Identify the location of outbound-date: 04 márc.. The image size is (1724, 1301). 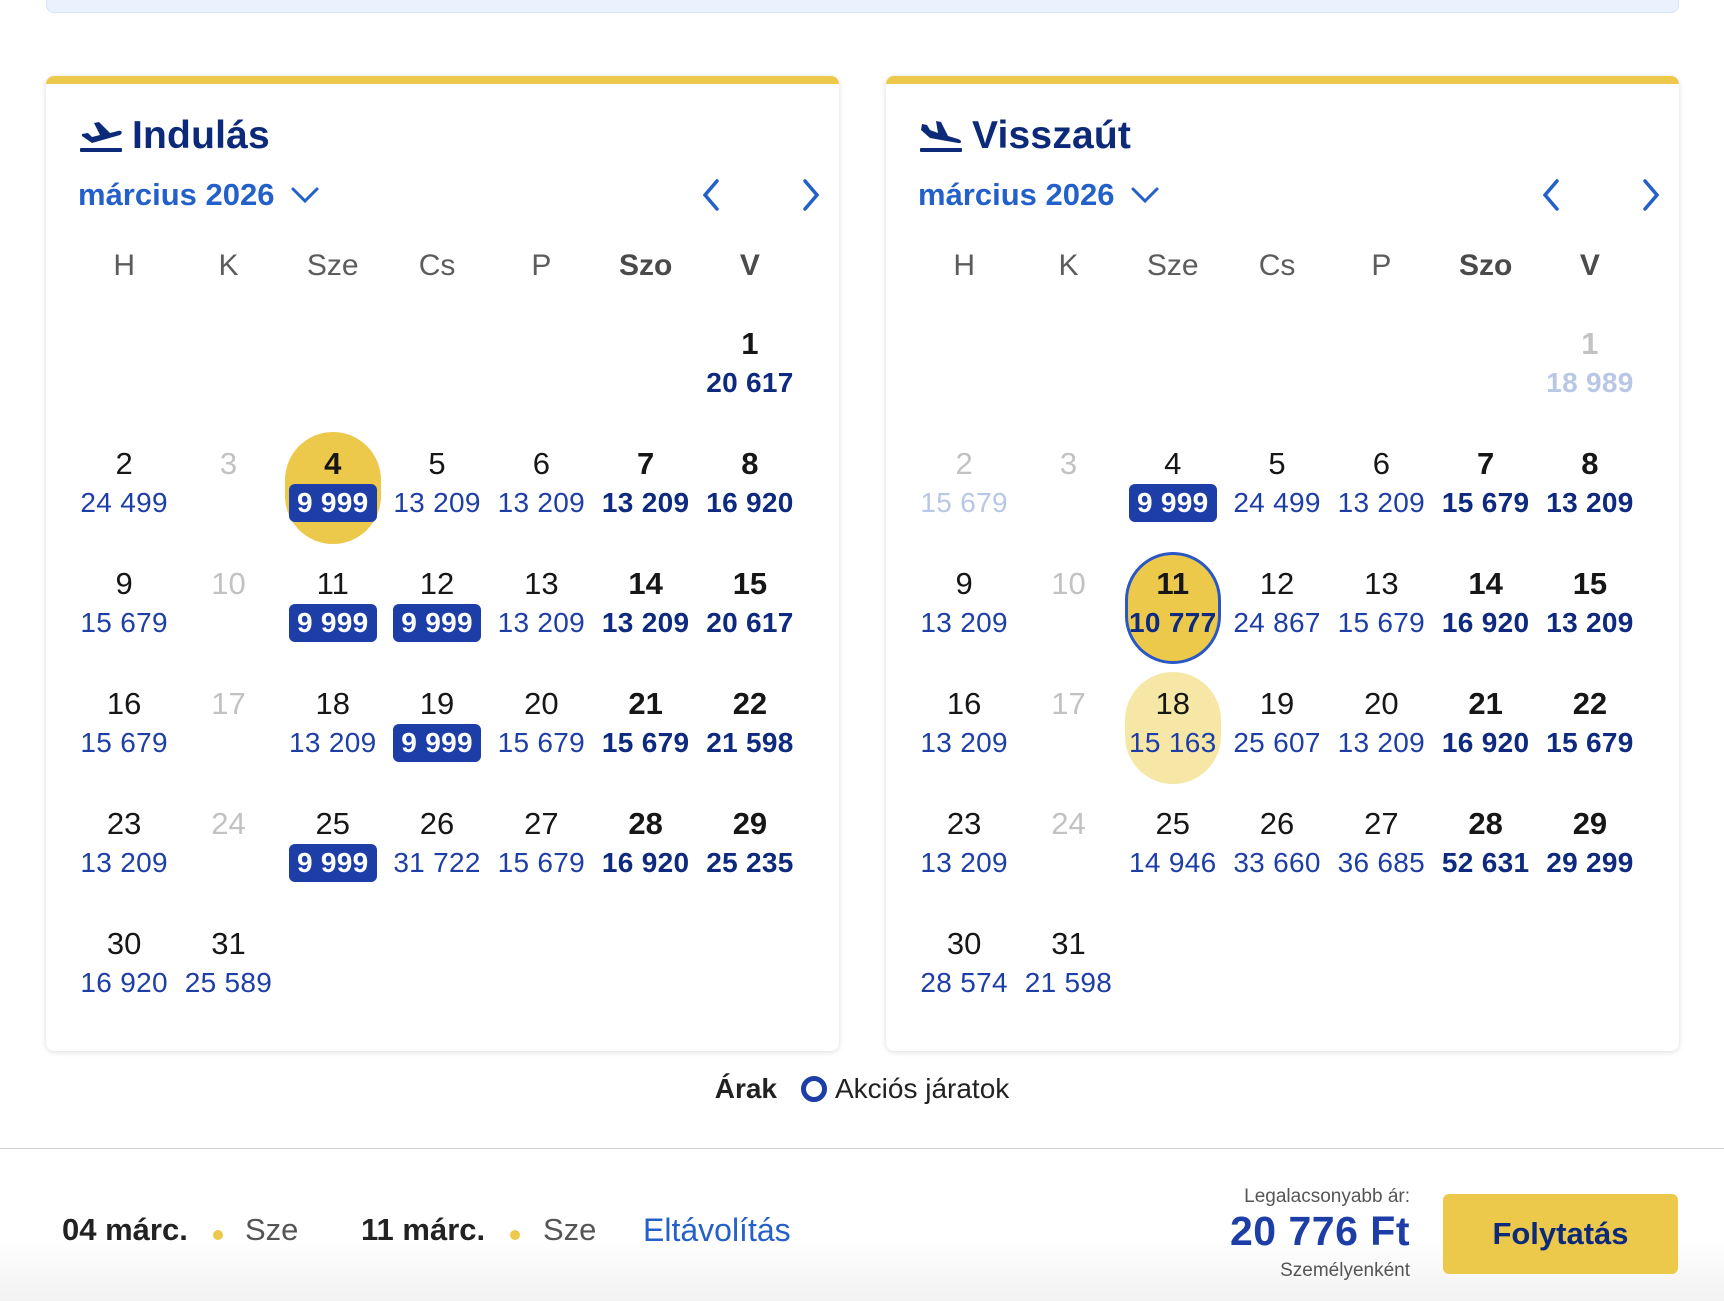
(125, 1229).